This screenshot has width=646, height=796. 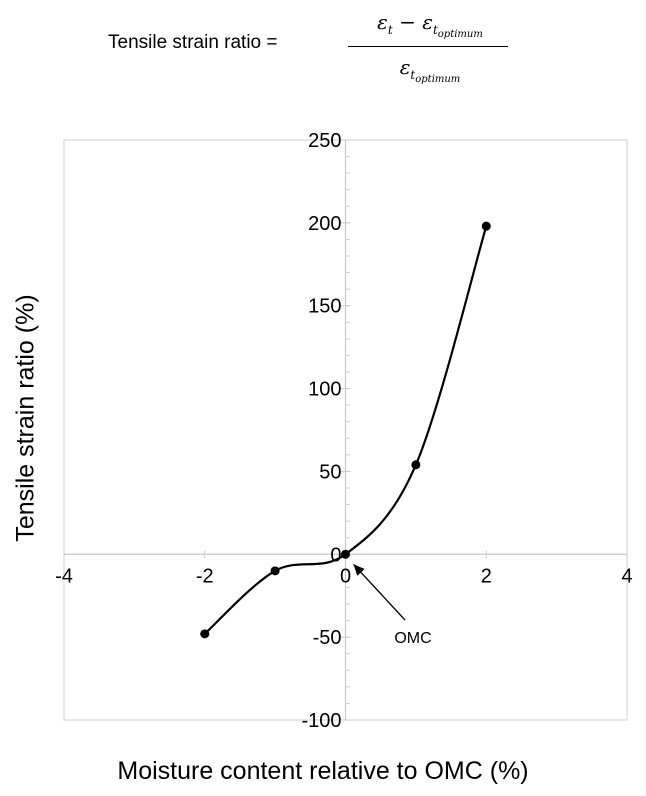 I want to click on y-axis-label: Tensile strain ratio (%), so click(x=25, y=418).